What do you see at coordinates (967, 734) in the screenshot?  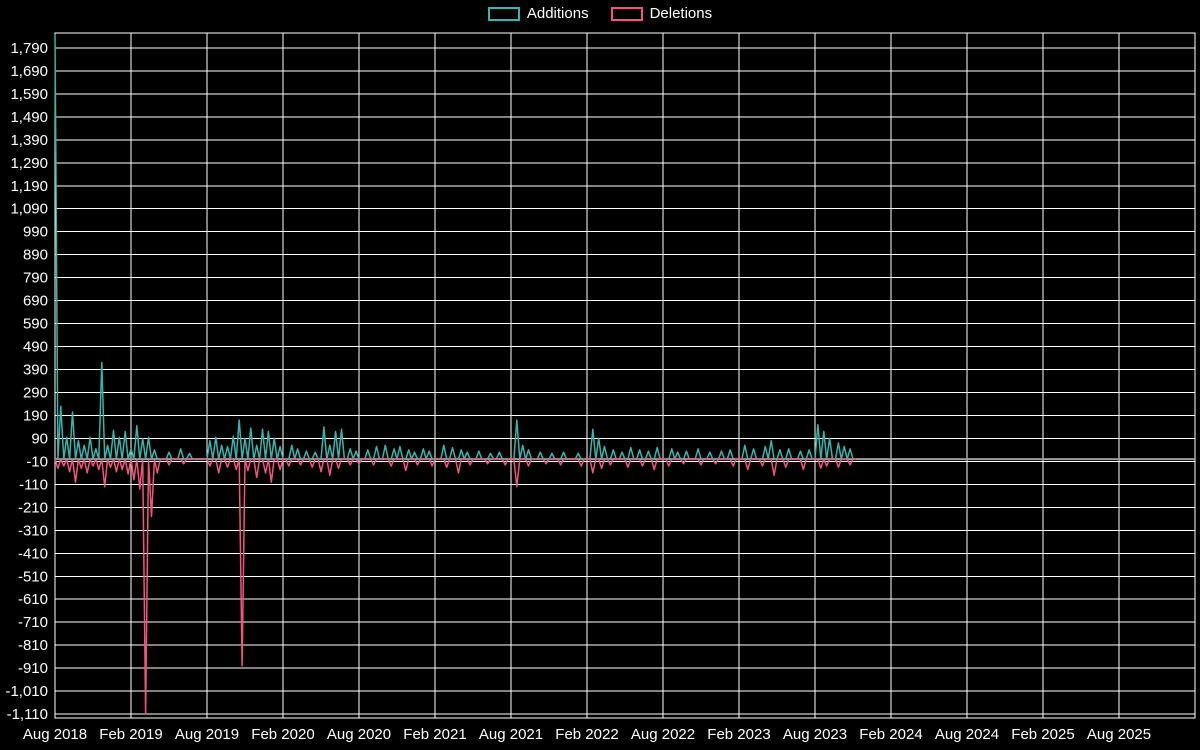 I see `svg-text: Aug 2024` at bounding box center [967, 734].